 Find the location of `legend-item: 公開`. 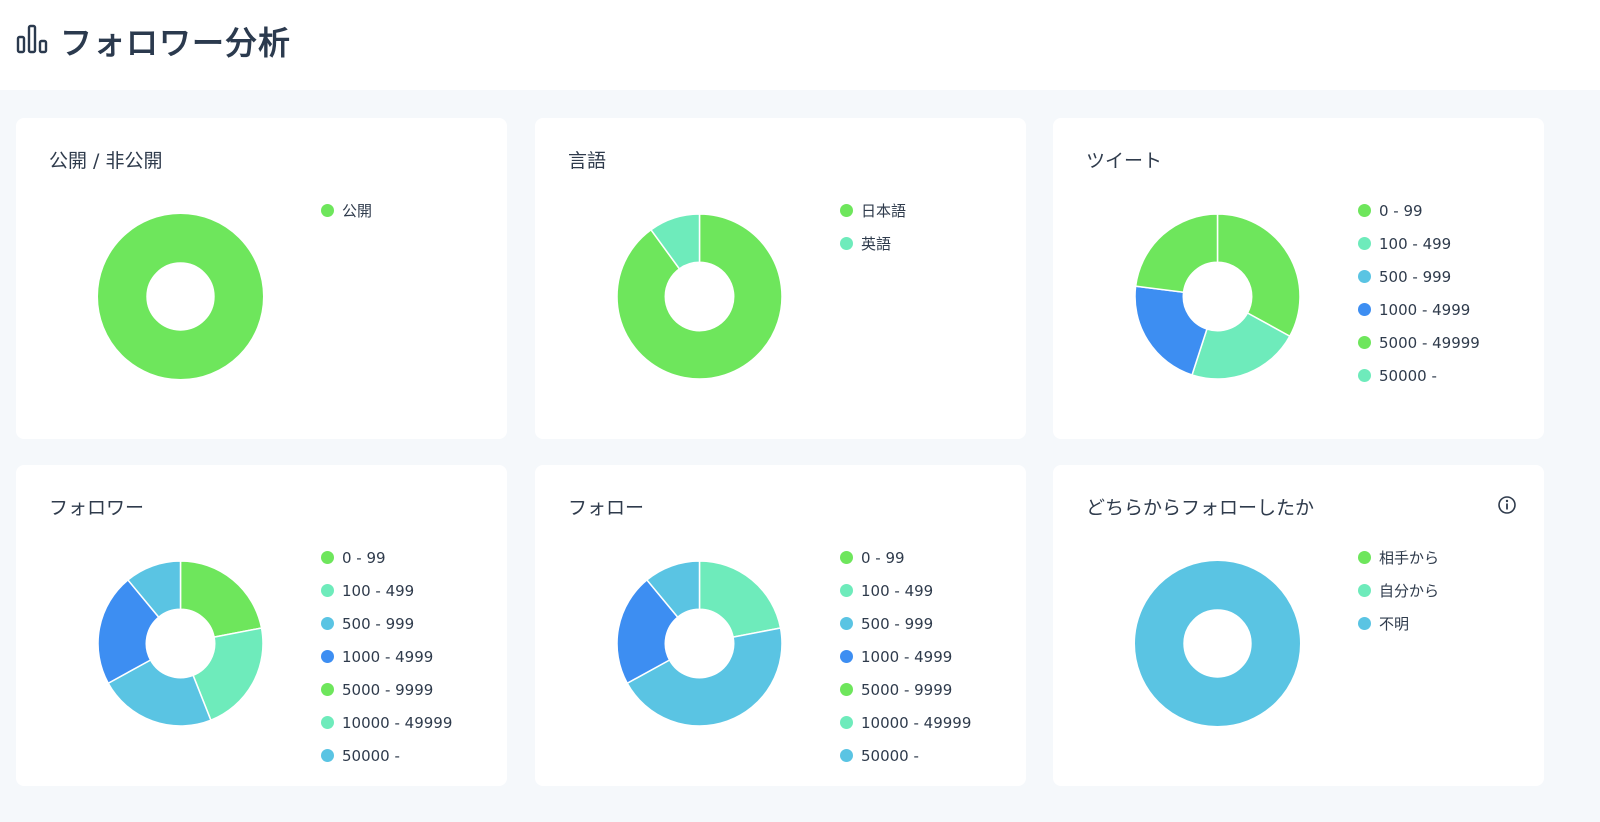

legend-item: 公開 is located at coordinates (346, 210).